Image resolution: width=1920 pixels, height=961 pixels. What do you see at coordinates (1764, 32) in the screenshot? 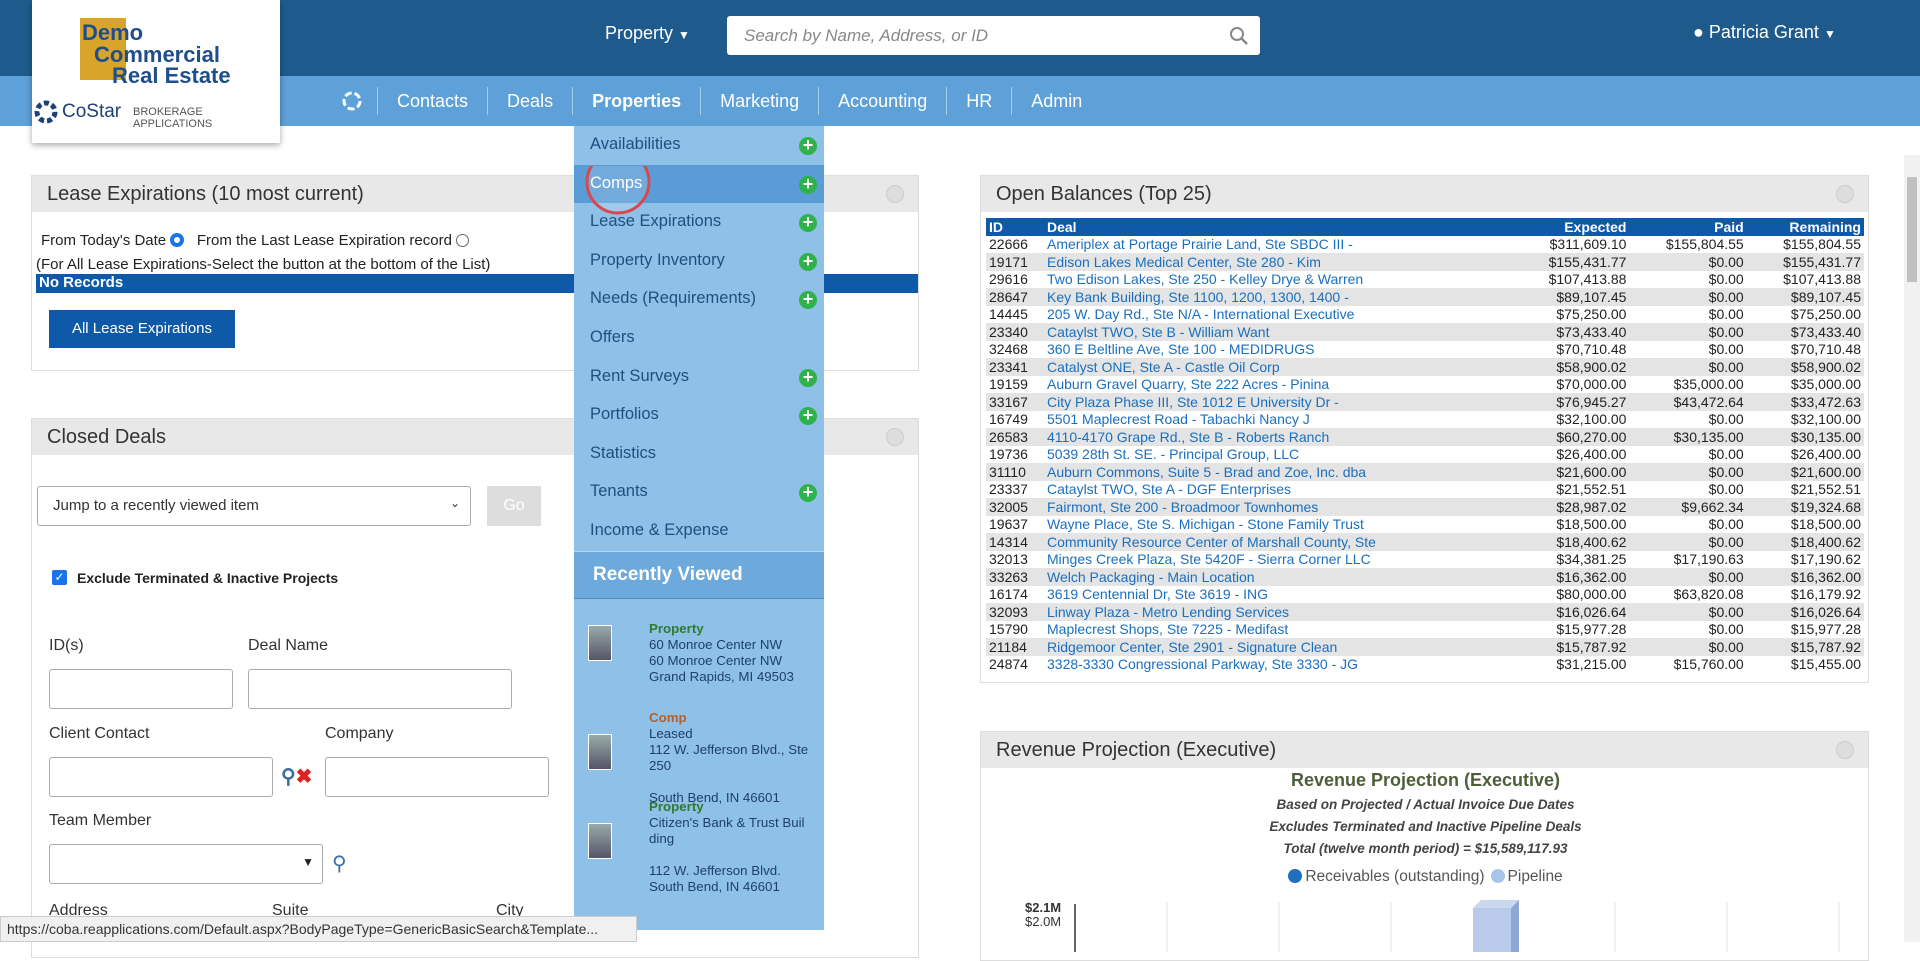
I see `user-menu: ● Patricia Grant ▼` at bounding box center [1764, 32].